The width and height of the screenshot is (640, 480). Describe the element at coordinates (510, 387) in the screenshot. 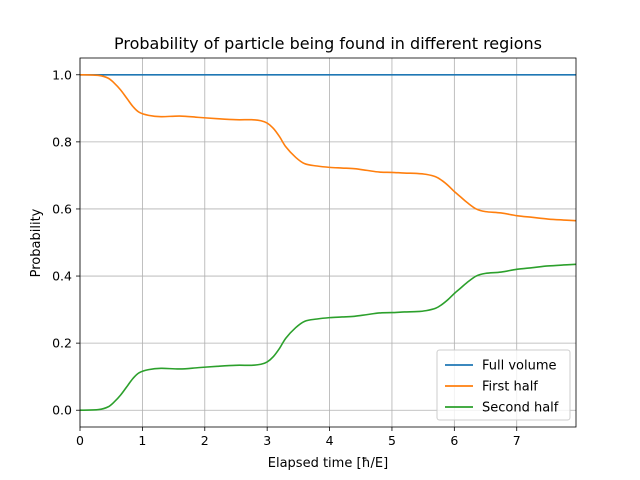

I see `legend-label-first-half: First half` at that location.